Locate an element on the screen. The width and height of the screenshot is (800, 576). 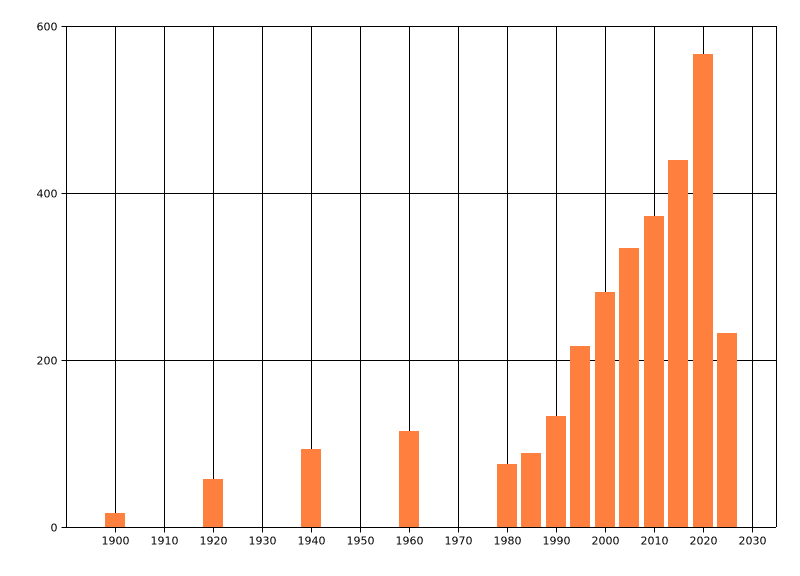
bar-2025 is located at coordinates (727, 430).